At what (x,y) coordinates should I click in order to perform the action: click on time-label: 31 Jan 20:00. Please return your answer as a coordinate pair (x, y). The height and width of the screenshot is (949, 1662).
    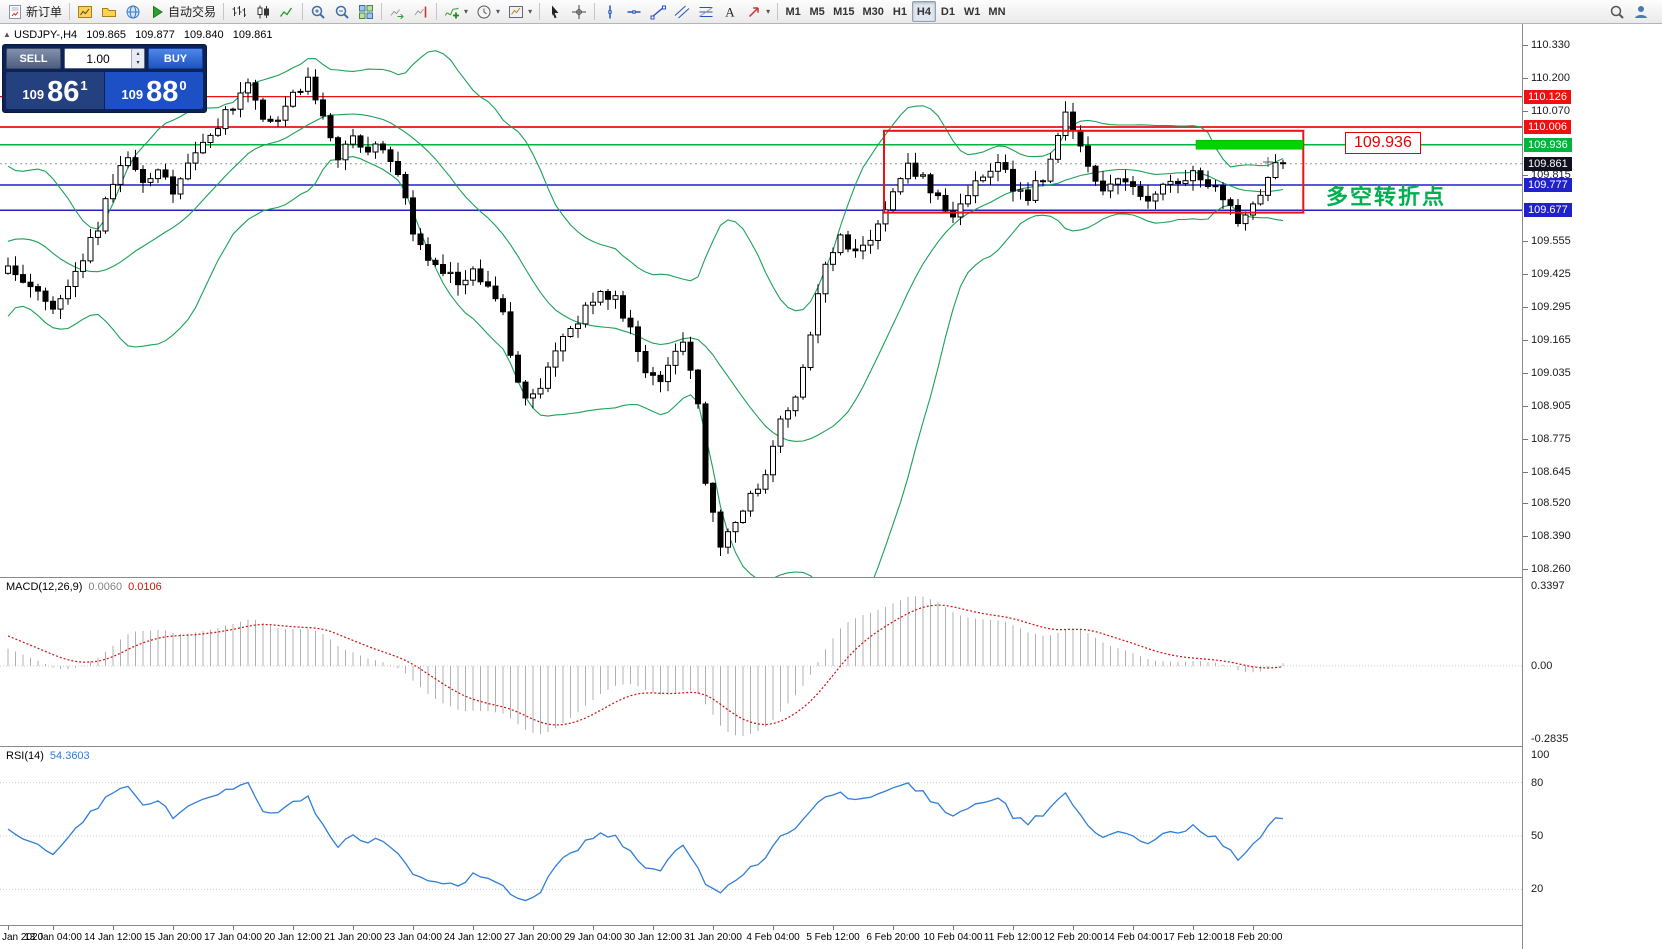
    Looking at the image, I should click on (713, 937).